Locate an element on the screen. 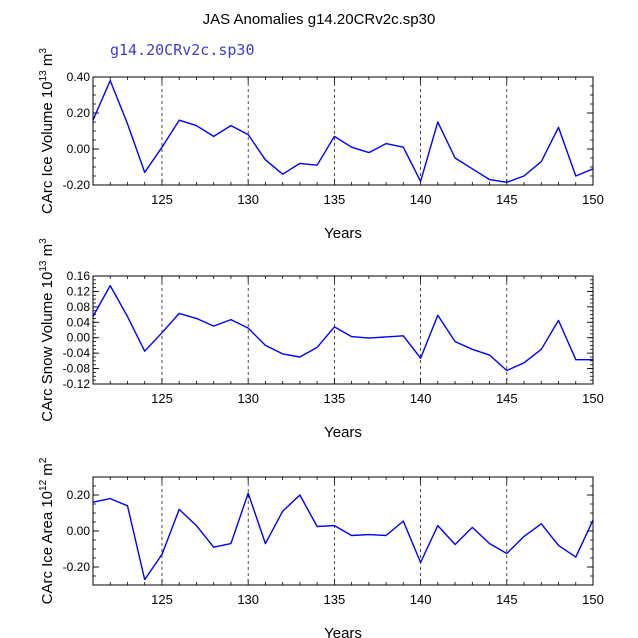  y-tick-label: 0.08 is located at coordinates (79, 307).